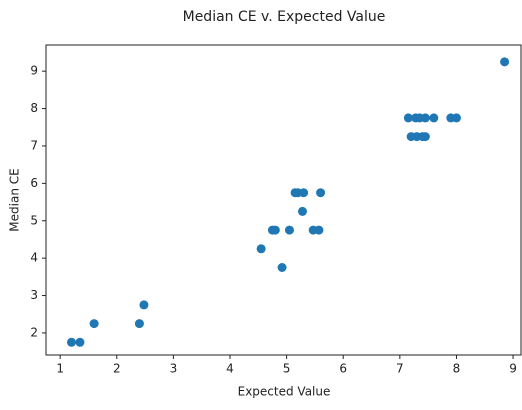  Describe the element at coordinates (60, 369) in the screenshot. I see `x-tick-label: 1` at that location.